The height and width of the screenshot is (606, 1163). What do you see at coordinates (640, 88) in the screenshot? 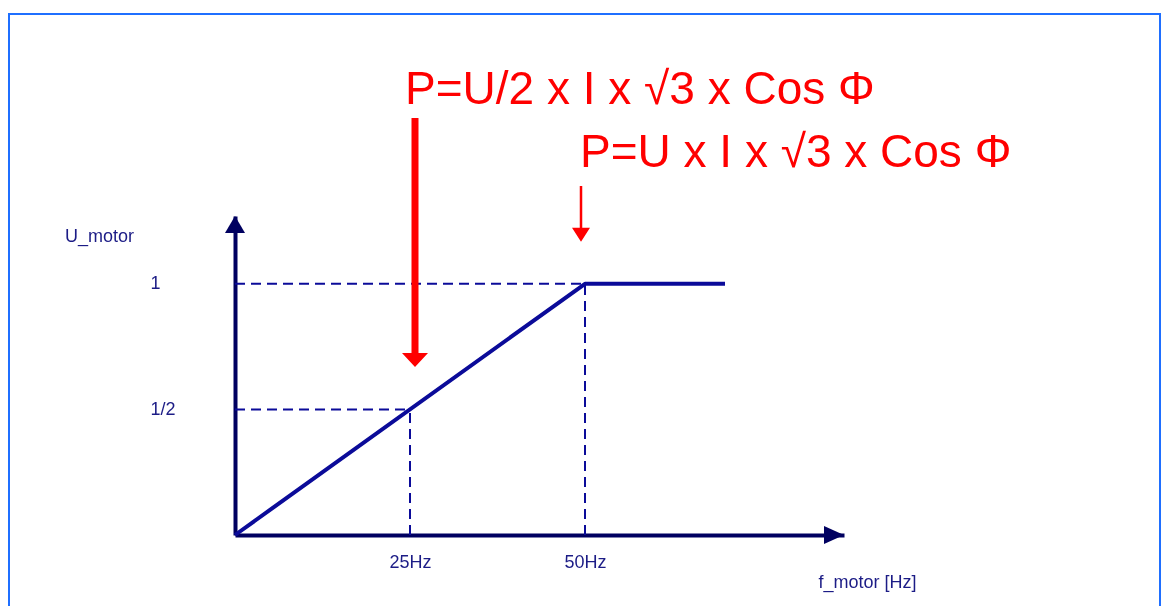
I see `text: P=U/2 x I x √3 x Cos Φ` at bounding box center [640, 88].